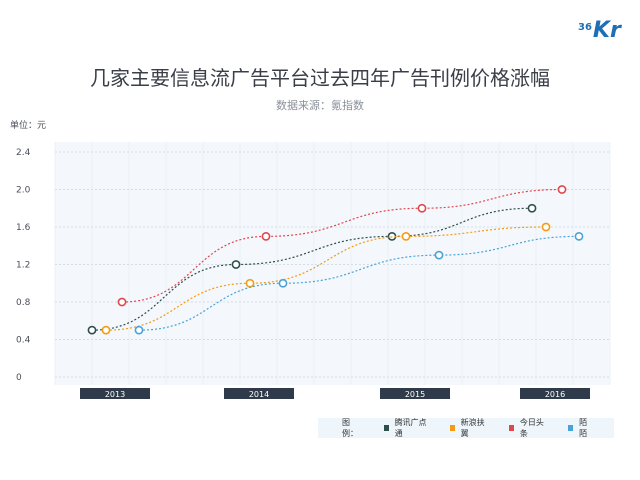  Describe the element at coordinates (320, 78) in the screenshot. I see `chart-title: 几家主要信息流广告平台过去四年广告刊例价格涨幅` at that location.